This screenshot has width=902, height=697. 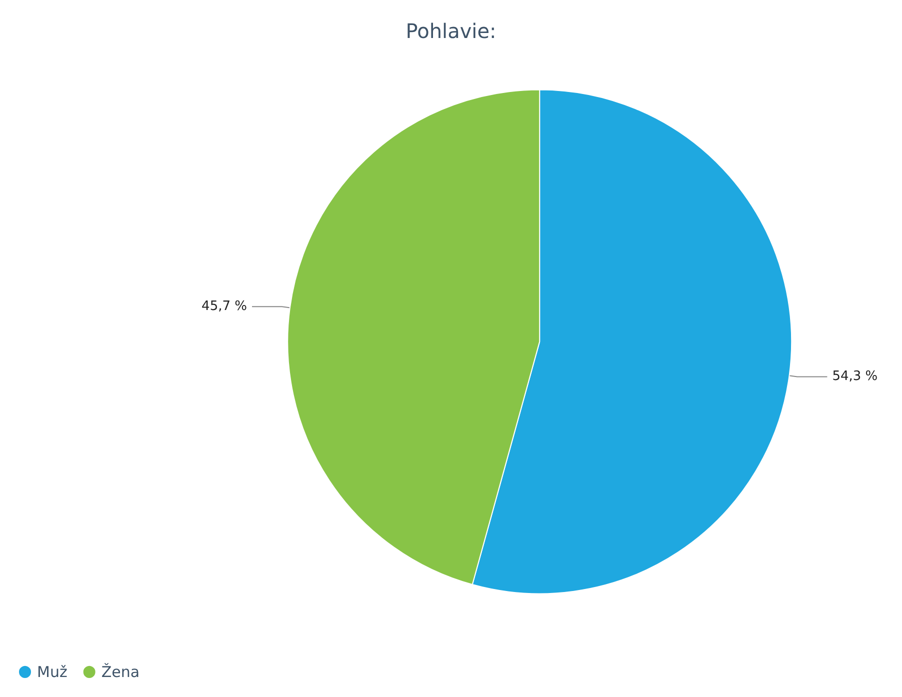 What do you see at coordinates (52, 672) in the screenshot?
I see `legend-label: Muž` at bounding box center [52, 672].